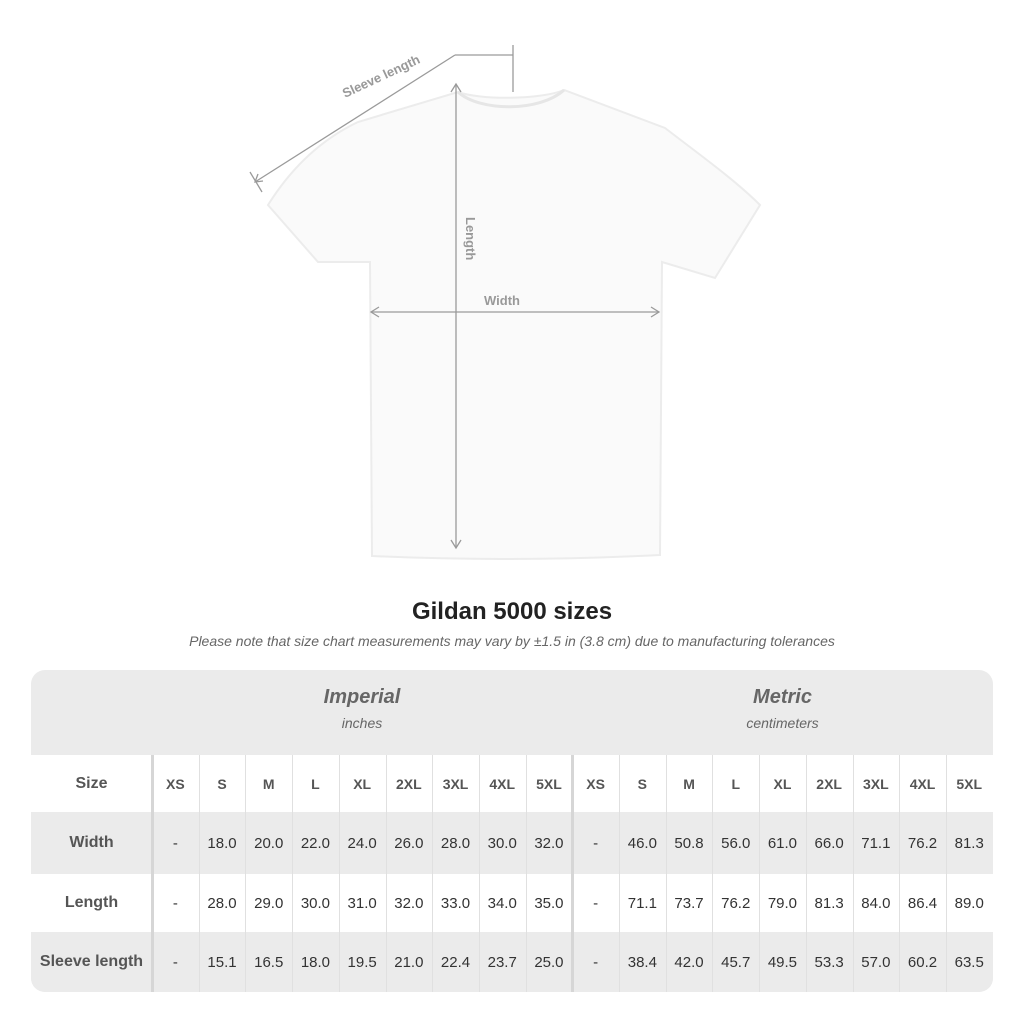 The width and height of the screenshot is (1024, 1024). What do you see at coordinates (409, 962) in the screenshot?
I see `value-cell: 21.0` at bounding box center [409, 962].